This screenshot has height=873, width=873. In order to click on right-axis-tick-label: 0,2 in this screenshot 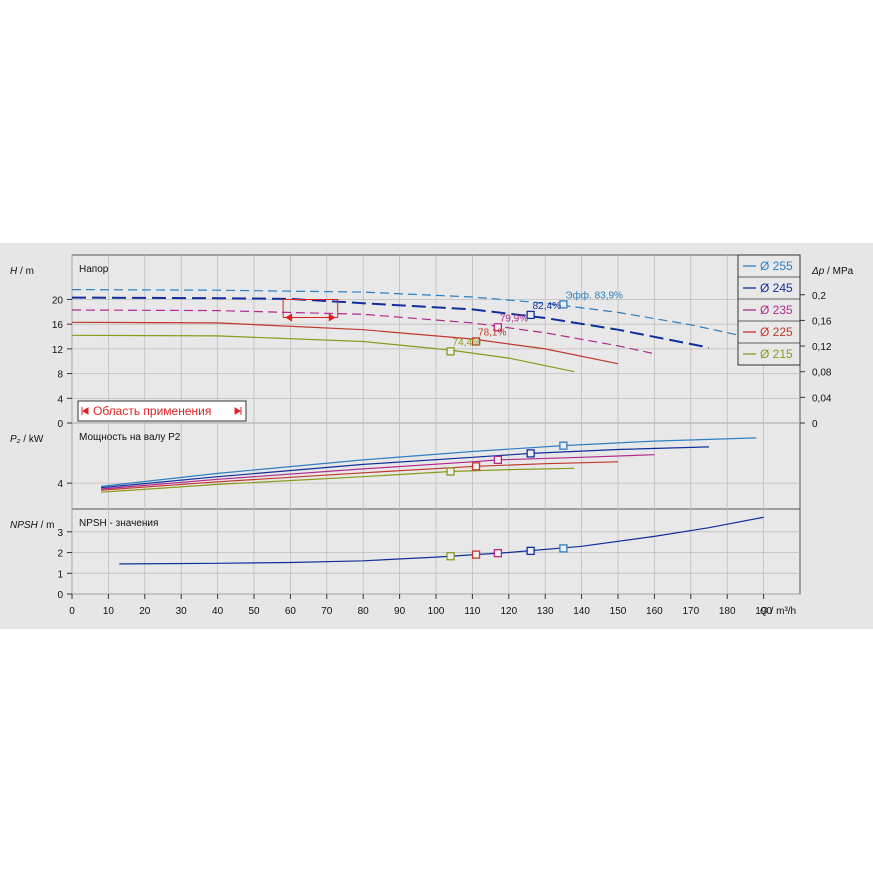, I will do `click(819, 296)`.